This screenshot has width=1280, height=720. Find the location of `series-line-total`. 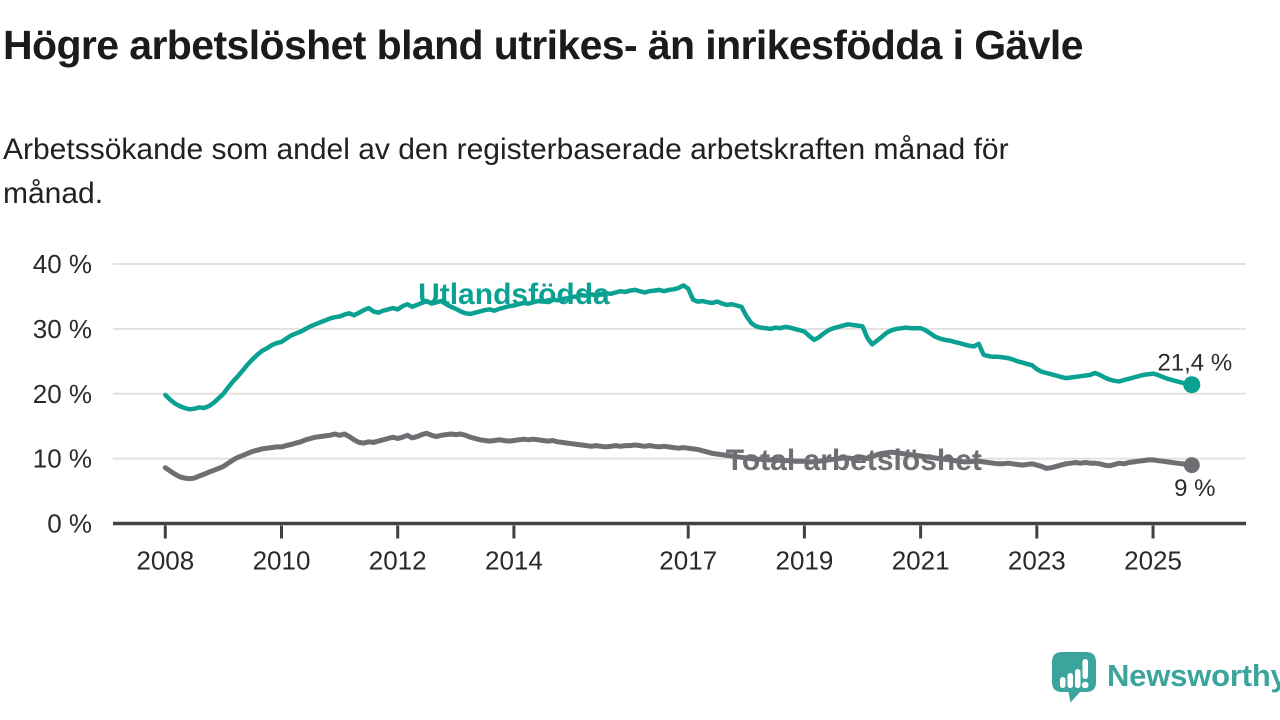

series-line-total is located at coordinates (678, 456).